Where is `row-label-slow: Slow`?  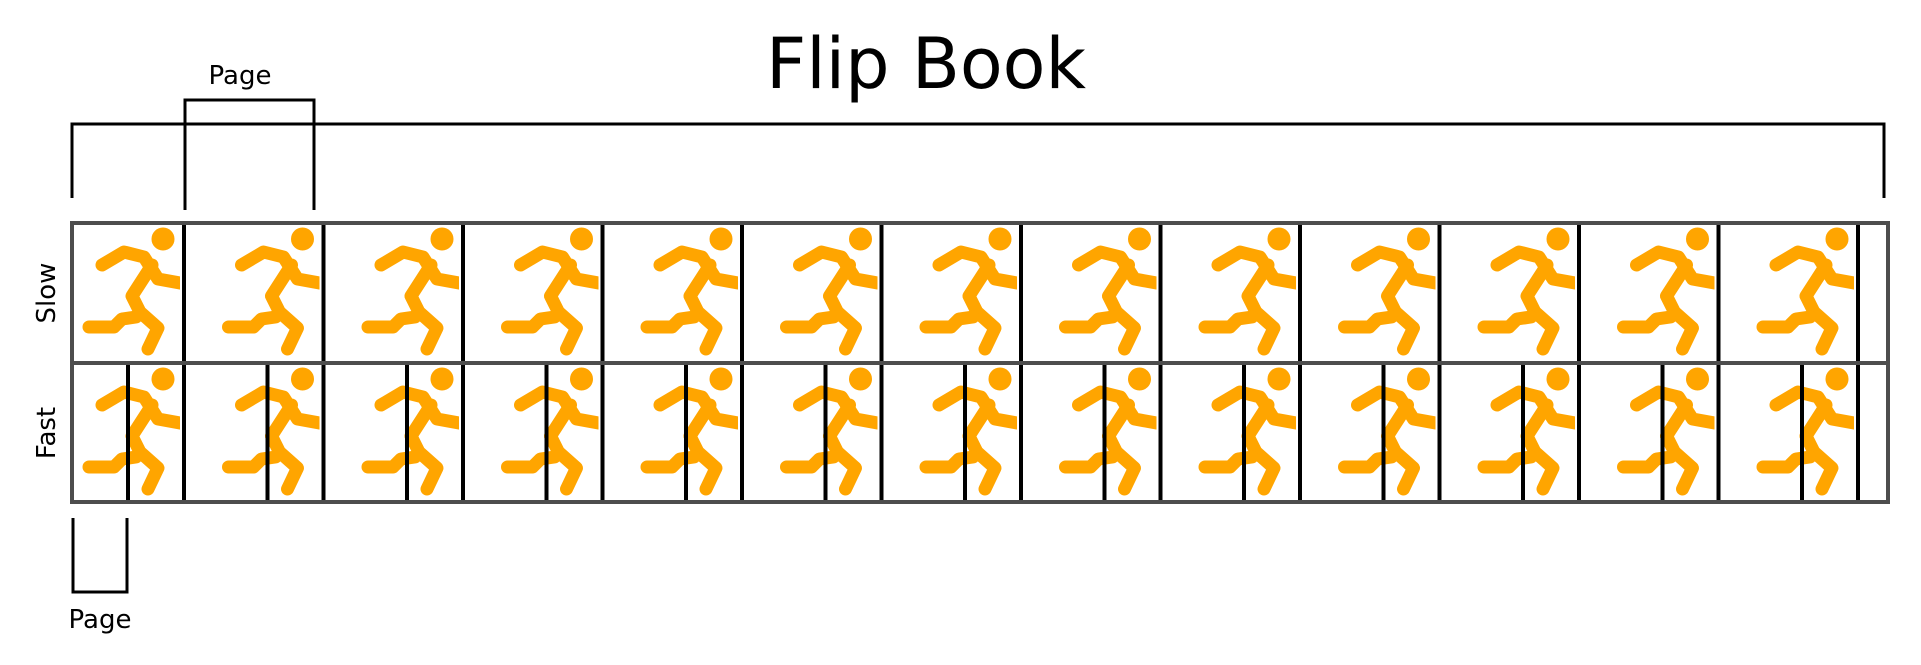
row-label-slow: Slow is located at coordinates (47, 293).